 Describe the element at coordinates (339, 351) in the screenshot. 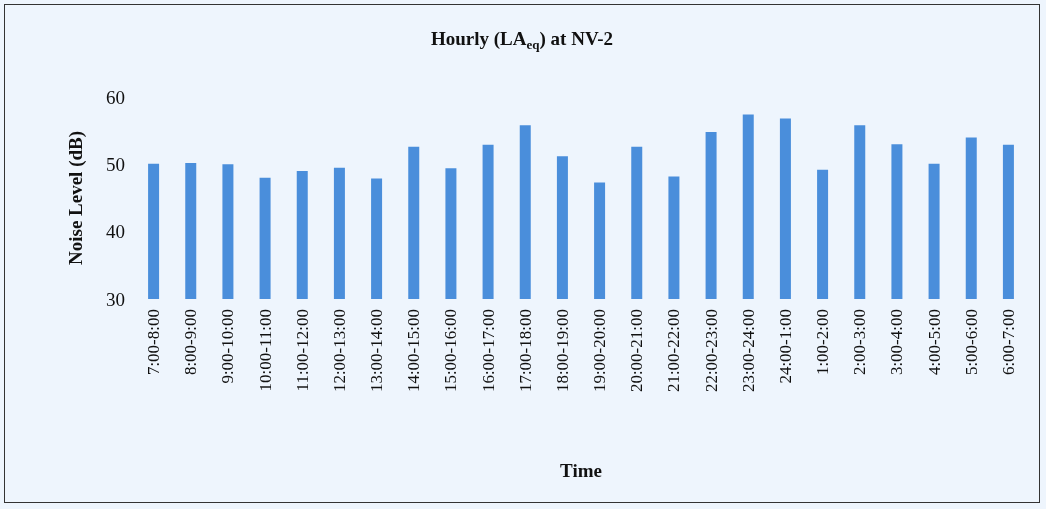

I see `x-tick-label: 12:00-13:00` at that location.